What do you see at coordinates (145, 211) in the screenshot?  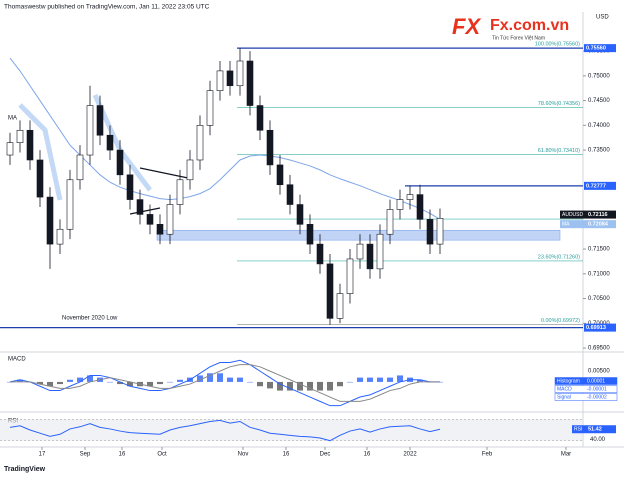 I see `trend-line` at bounding box center [145, 211].